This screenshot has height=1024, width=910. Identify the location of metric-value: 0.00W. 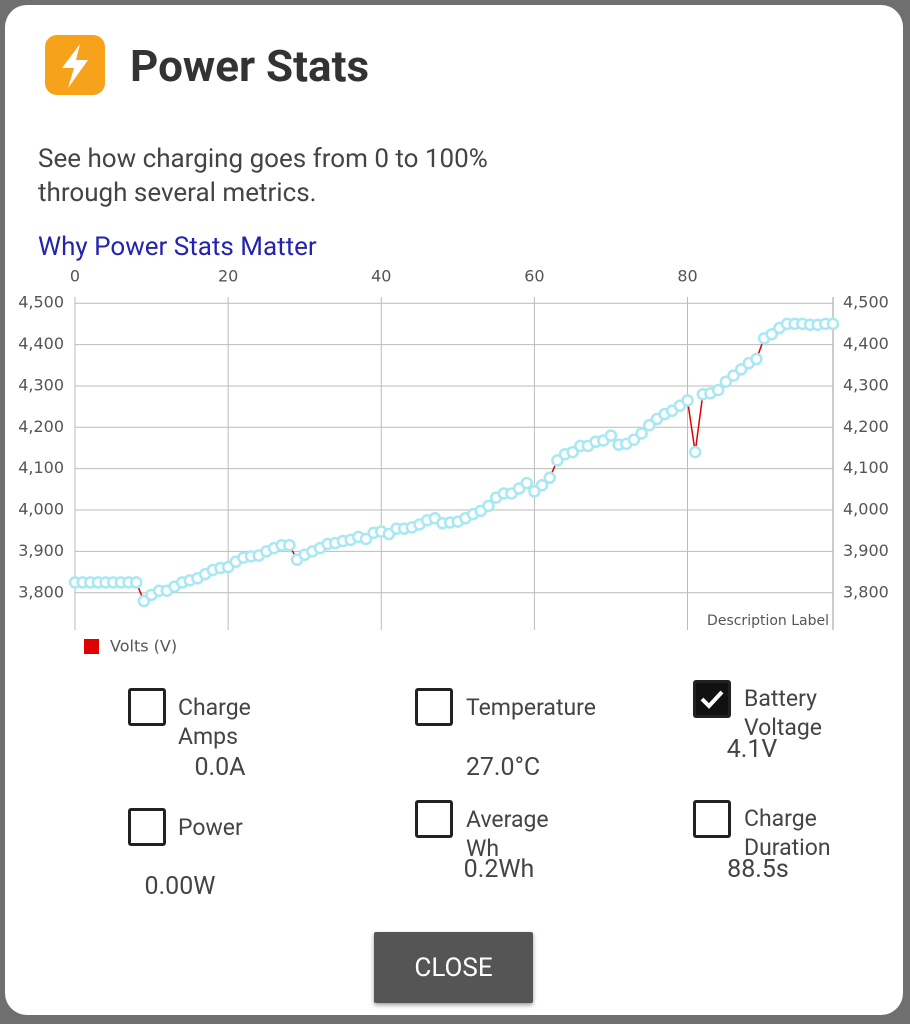
(180, 886).